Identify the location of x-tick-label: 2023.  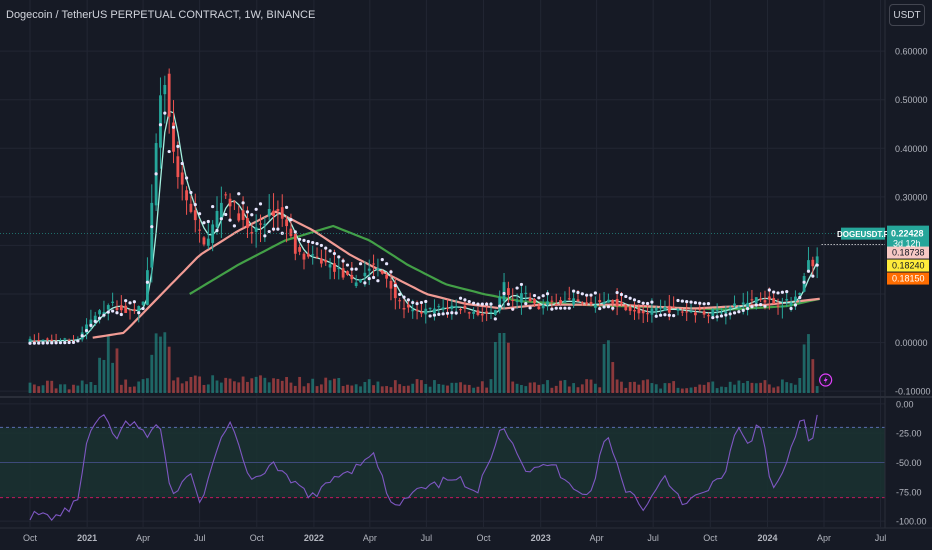
(541, 538).